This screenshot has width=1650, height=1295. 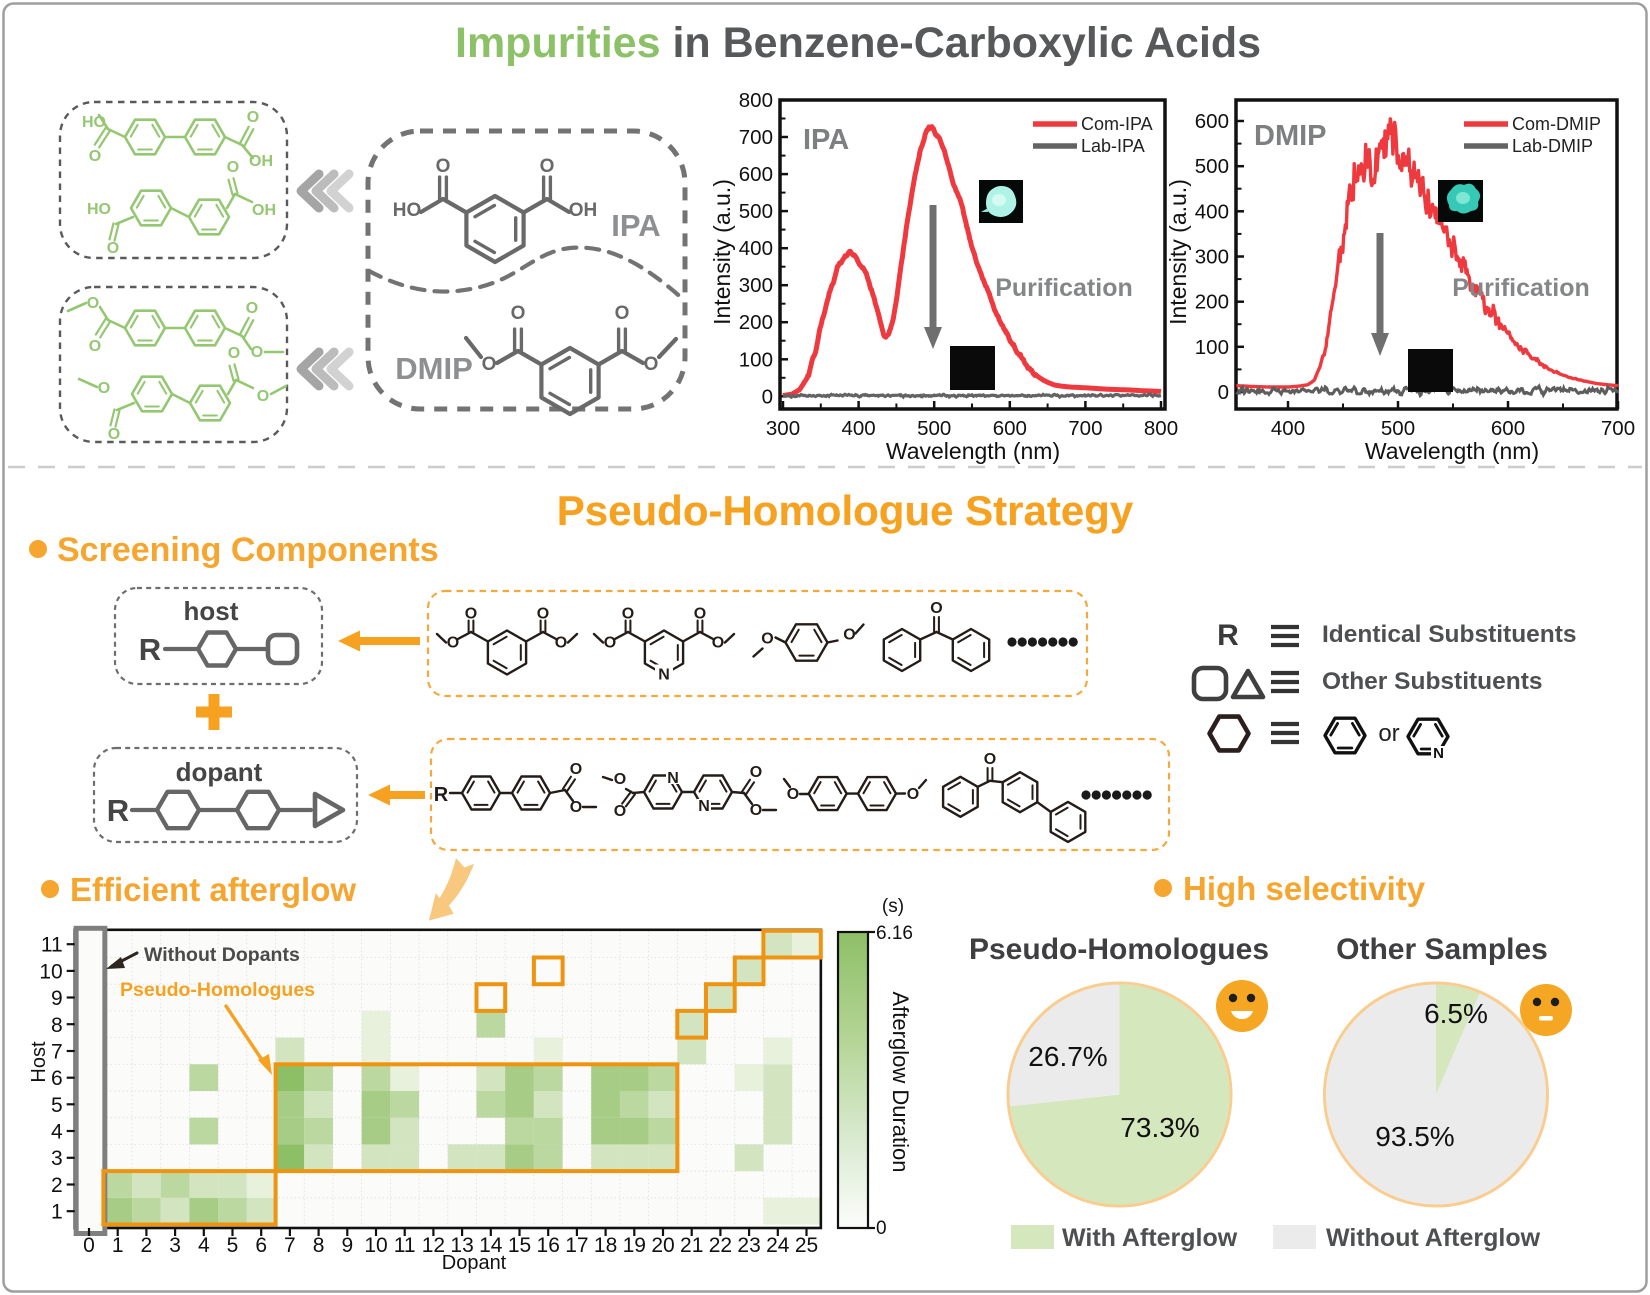 I want to click on svg-text: dopant, so click(x=219, y=772).